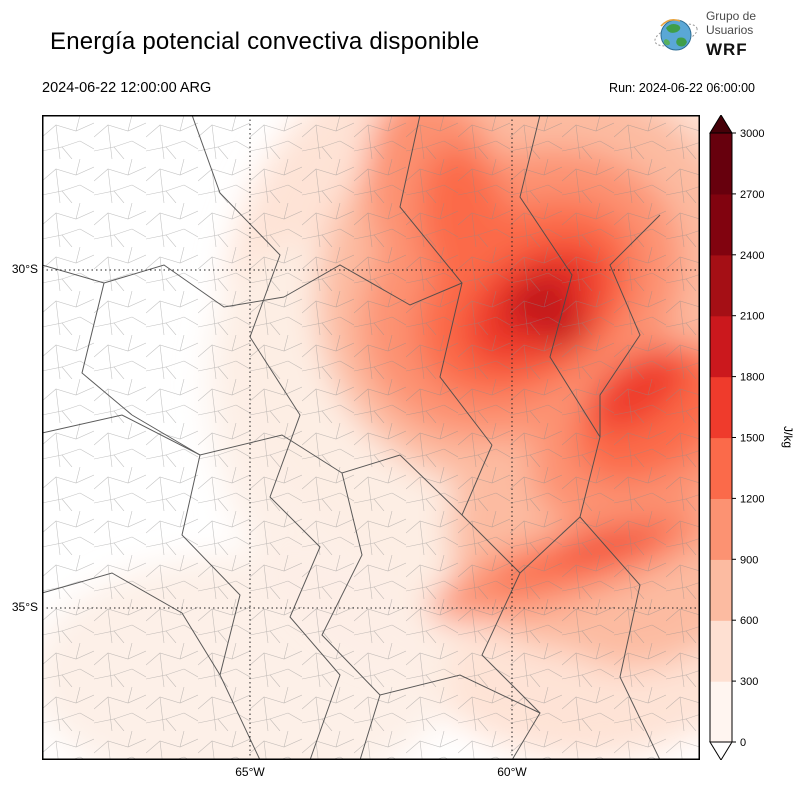 The image size is (800, 800). Describe the element at coordinates (752, 499) in the screenshot. I see `colorbar-tick-label: 1200` at that location.